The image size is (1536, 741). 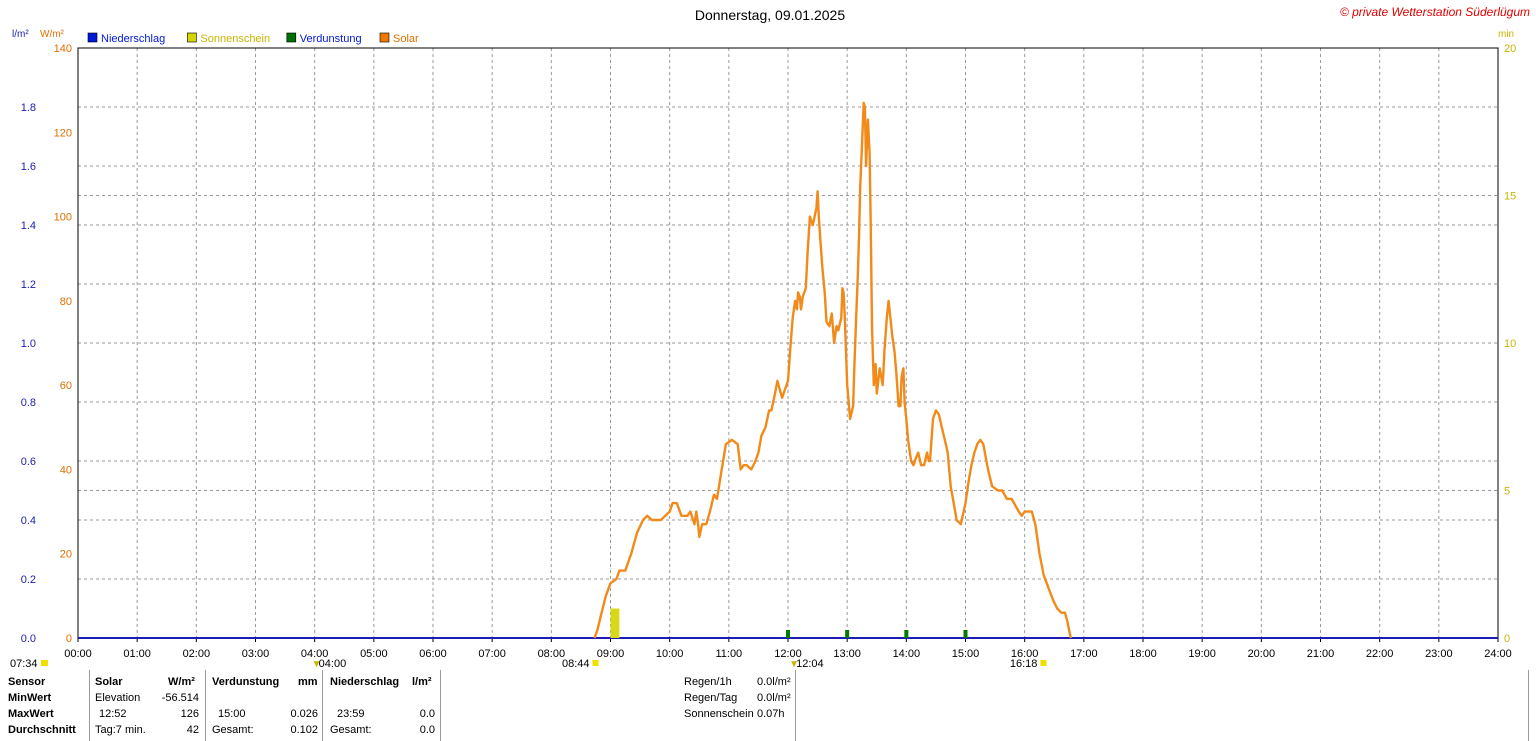 What do you see at coordinates (181, 682) in the screenshot?
I see `solar-unit: W/m²` at bounding box center [181, 682].